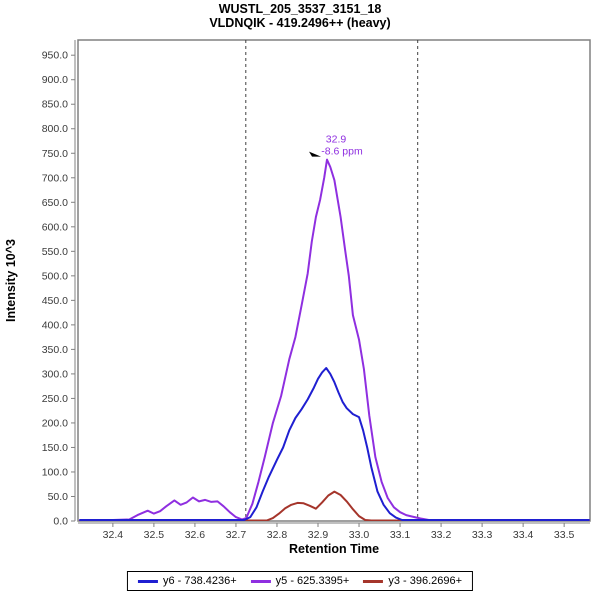 This screenshot has width=600, height=600. Describe the element at coordinates (300, 23) in the screenshot. I see `chart-subtitle: VLDNQIK - 419.2496++ (heavy)` at that location.